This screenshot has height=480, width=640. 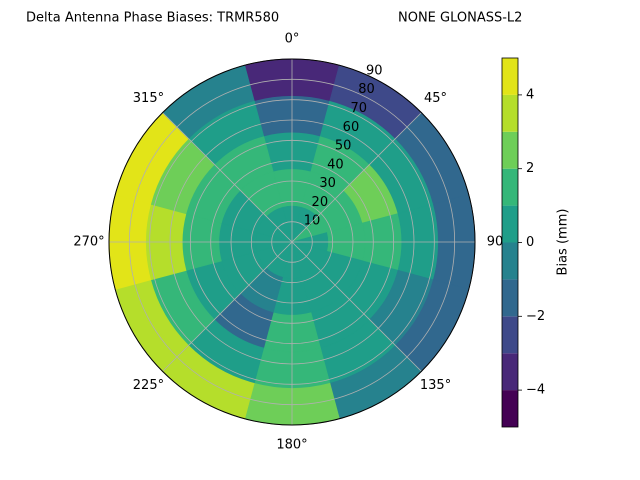 I want to click on colorbar-tick-label: 0, so click(x=530, y=242).